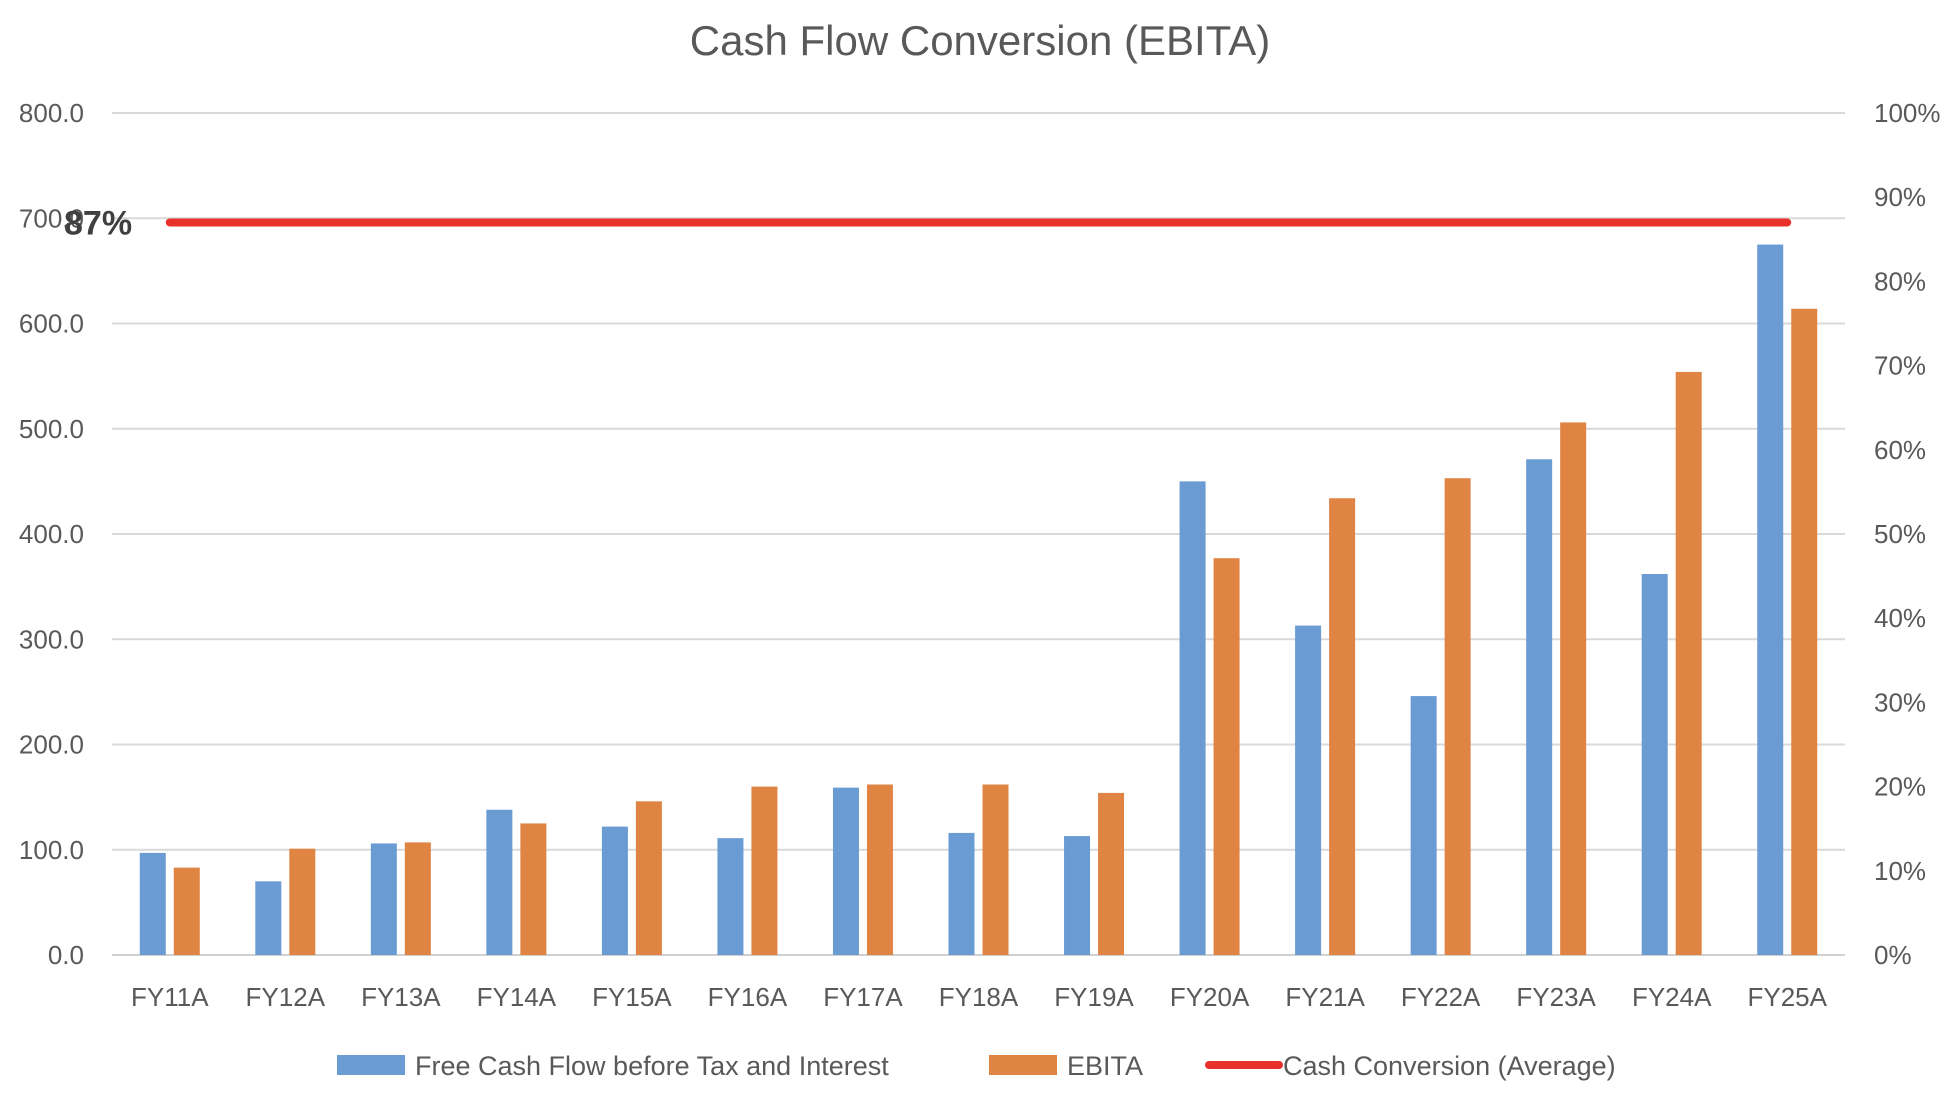  Describe the element at coordinates (66, 955) in the screenshot. I see `left-tick-label: 0.0` at that location.